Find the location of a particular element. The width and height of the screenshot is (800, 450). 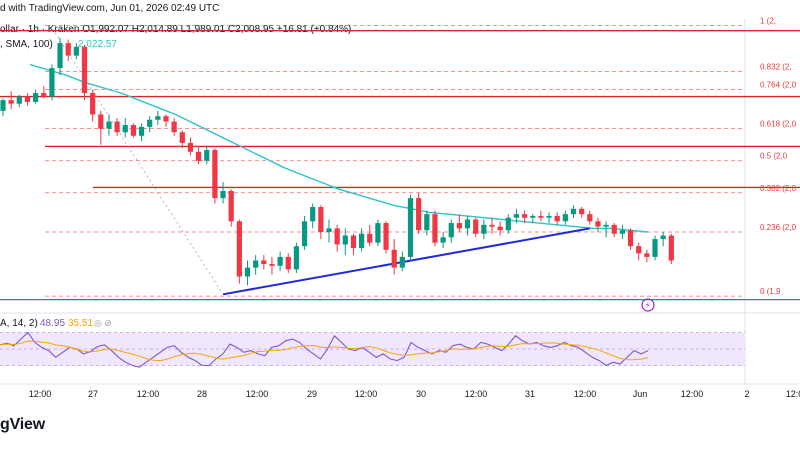

time-tick-label: 30 is located at coordinates (421, 394).